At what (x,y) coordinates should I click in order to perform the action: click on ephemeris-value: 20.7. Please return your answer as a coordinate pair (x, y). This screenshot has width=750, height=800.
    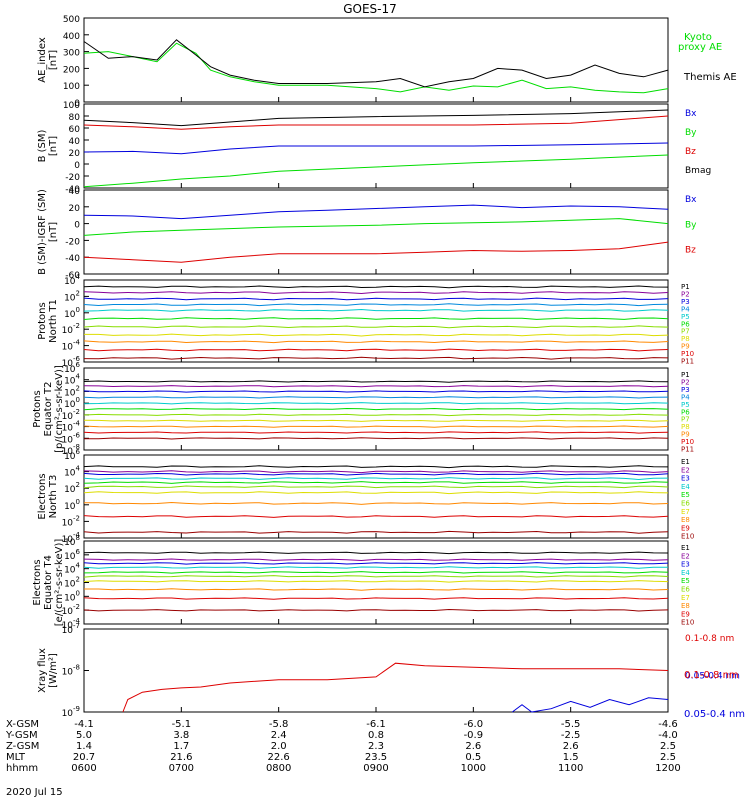
    Looking at the image, I should click on (84, 757).